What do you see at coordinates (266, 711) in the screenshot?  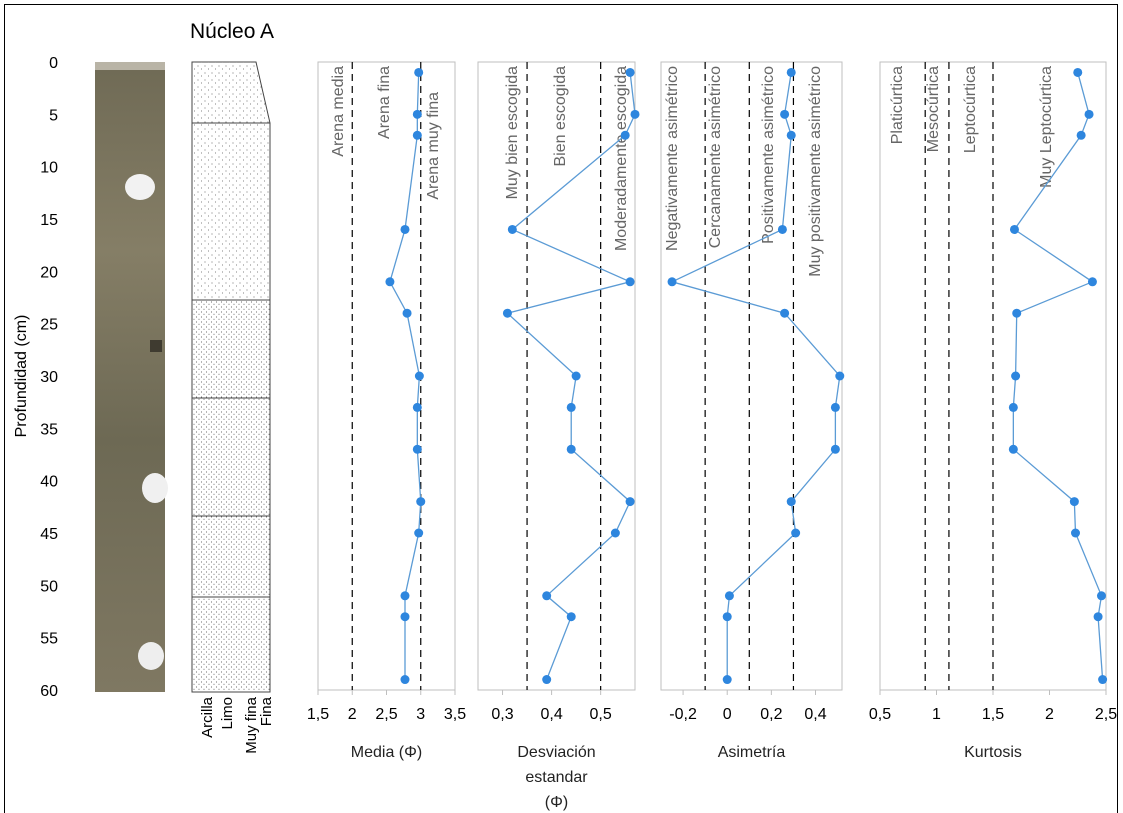 I see `lithology-label: Fina` at bounding box center [266, 711].